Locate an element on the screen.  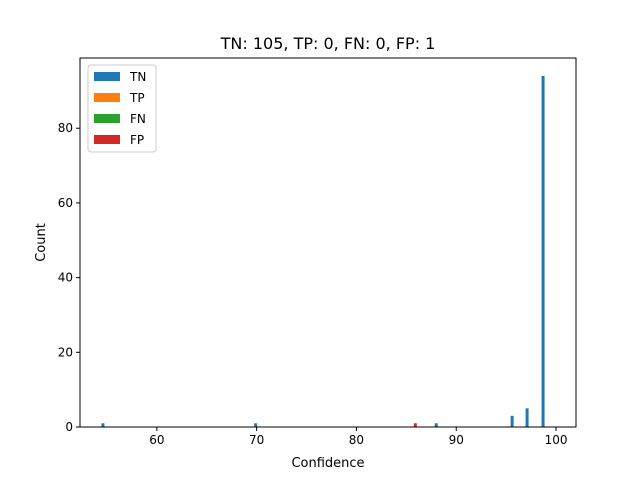
legend-swatch-fn is located at coordinates (107, 118).